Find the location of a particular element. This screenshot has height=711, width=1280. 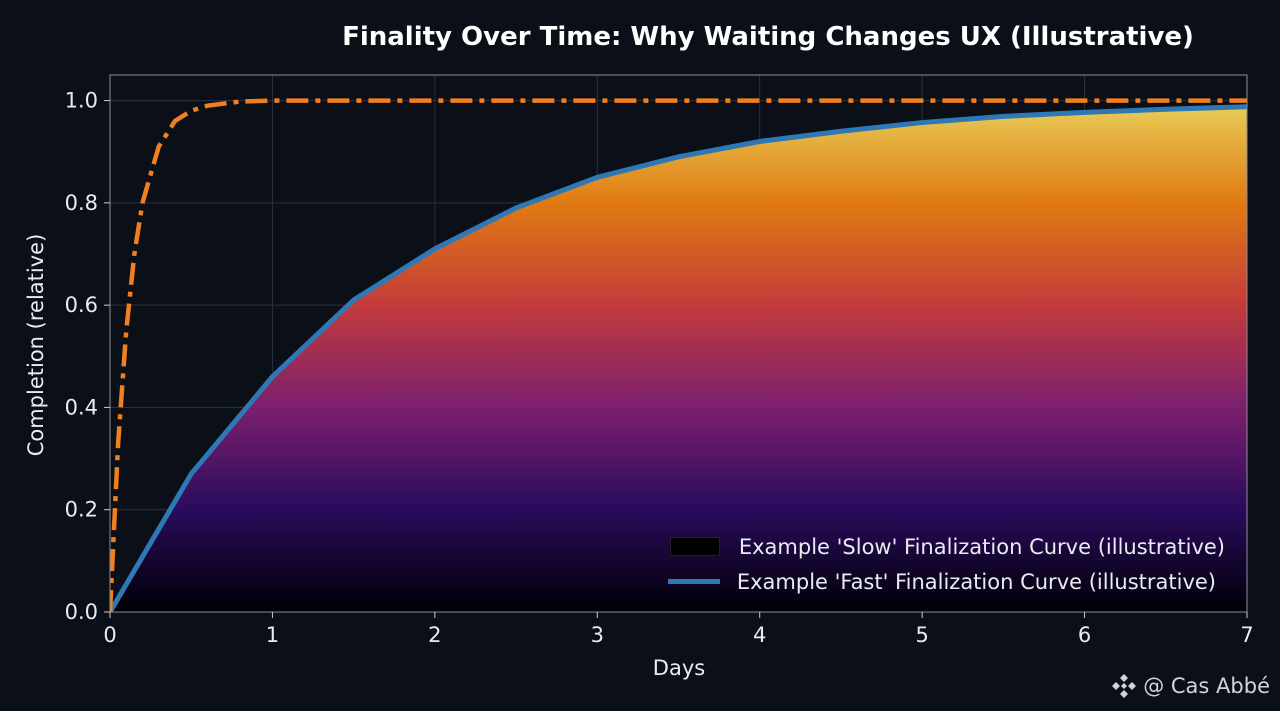

y-tick-label: 0.0 is located at coordinates (81, 612).